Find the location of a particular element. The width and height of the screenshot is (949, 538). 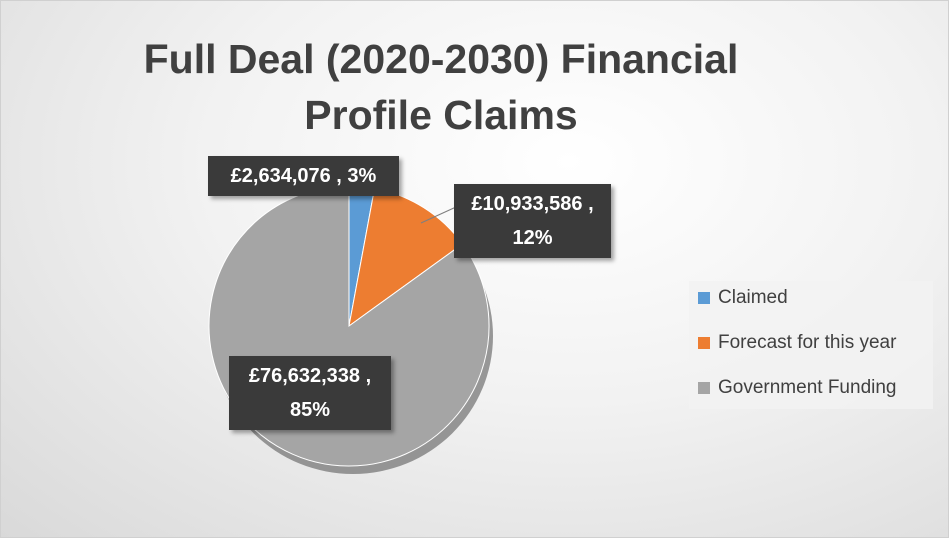

legend-label: Claimed is located at coordinates (753, 297).